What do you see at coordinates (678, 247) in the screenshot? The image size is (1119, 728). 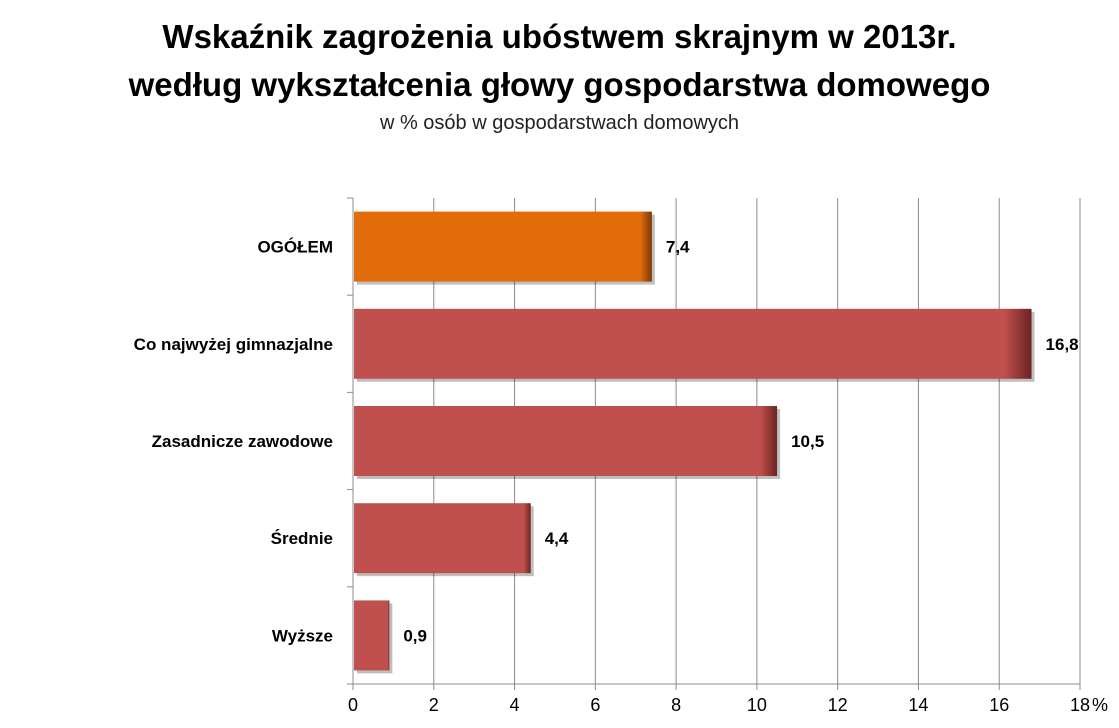 I see `value-label: 7,4` at bounding box center [678, 247].